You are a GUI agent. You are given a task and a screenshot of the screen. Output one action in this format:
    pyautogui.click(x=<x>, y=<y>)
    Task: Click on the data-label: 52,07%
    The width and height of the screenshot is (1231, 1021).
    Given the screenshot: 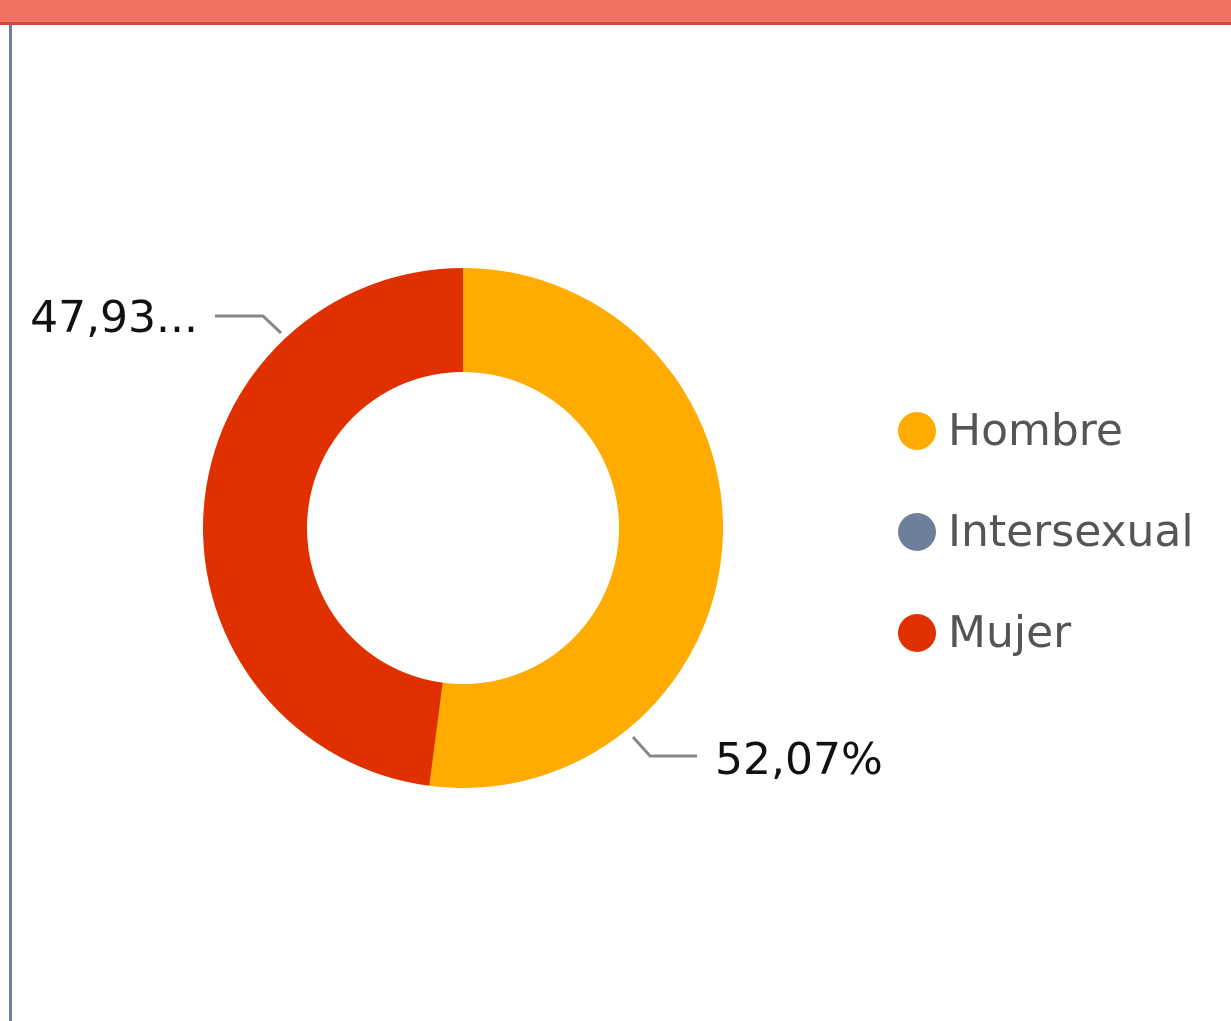 What is the action you would take?
    pyautogui.click(x=799, y=759)
    